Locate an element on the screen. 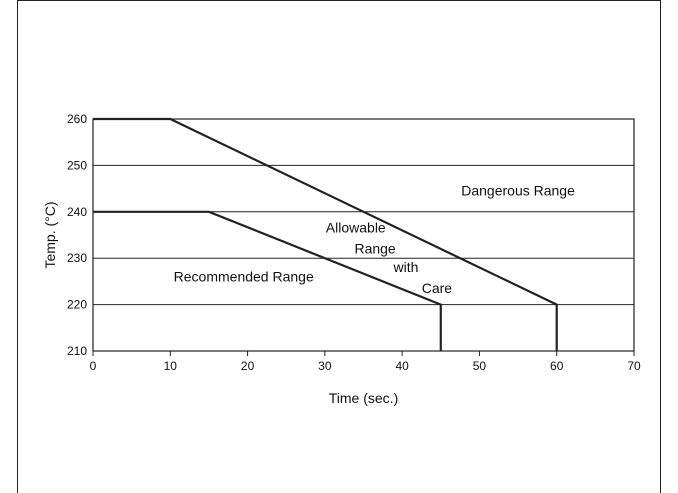  y-axis-label: Temp. (°C) is located at coordinates (50, 234).